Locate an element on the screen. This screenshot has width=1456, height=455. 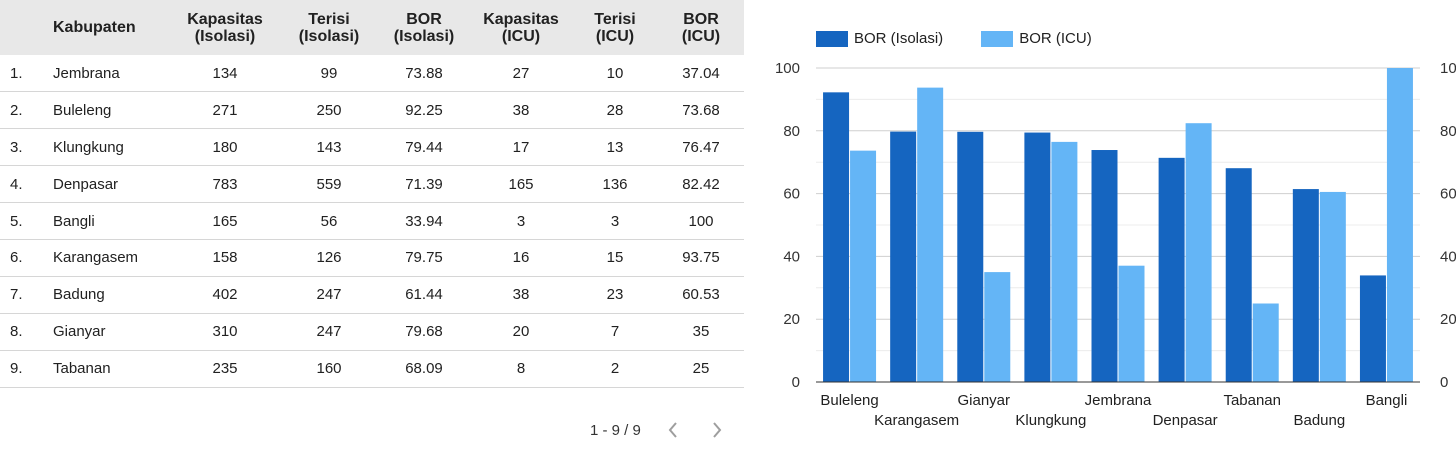
row-index: 6. is located at coordinates (16, 258).